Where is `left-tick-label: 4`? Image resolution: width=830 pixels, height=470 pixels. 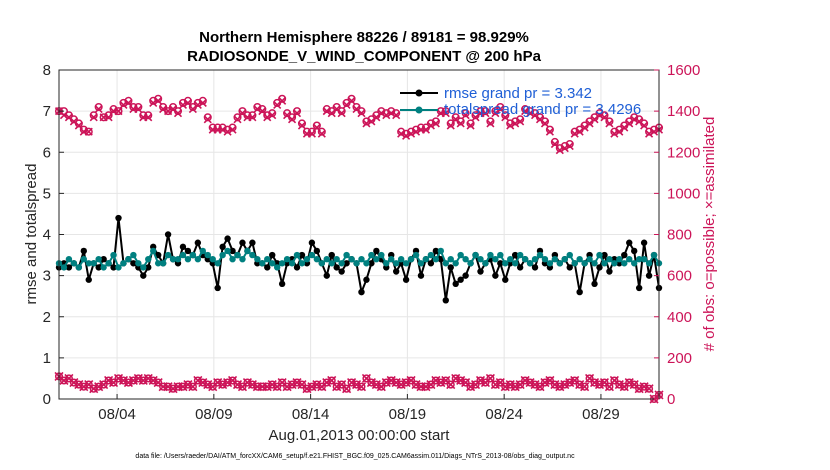
left-tick-label: 4 is located at coordinates (47, 235).